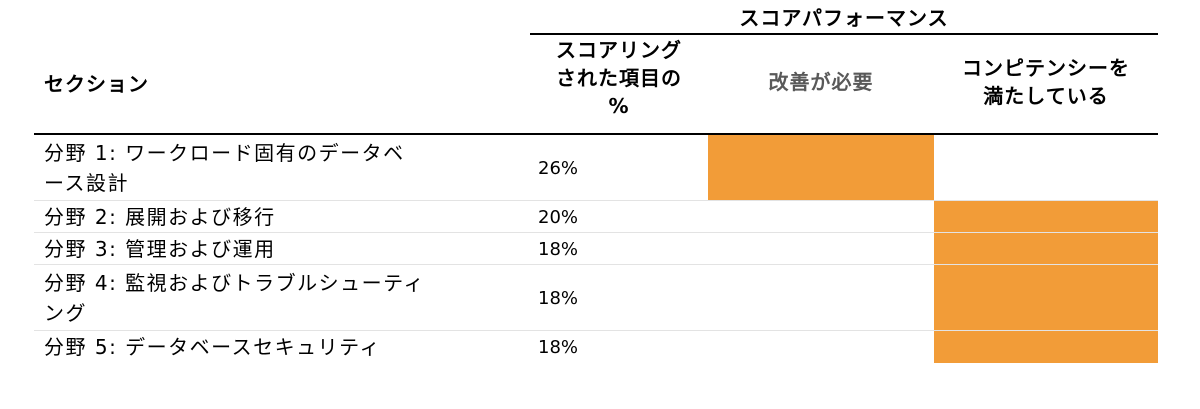  What do you see at coordinates (619, 50) in the screenshot?
I see `pct-header-line: スコアリング` at bounding box center [619, 50].